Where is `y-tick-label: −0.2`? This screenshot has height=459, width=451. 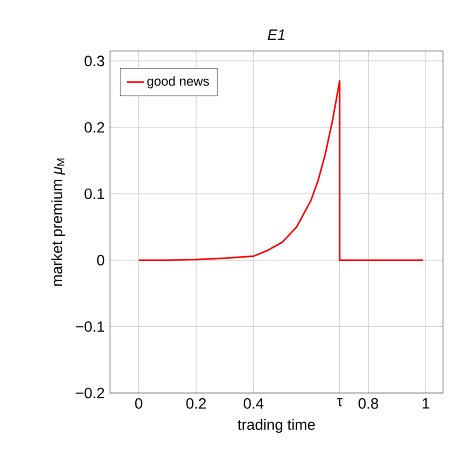 y-tick-label: −0.2 is located at coordinates (90, 393).